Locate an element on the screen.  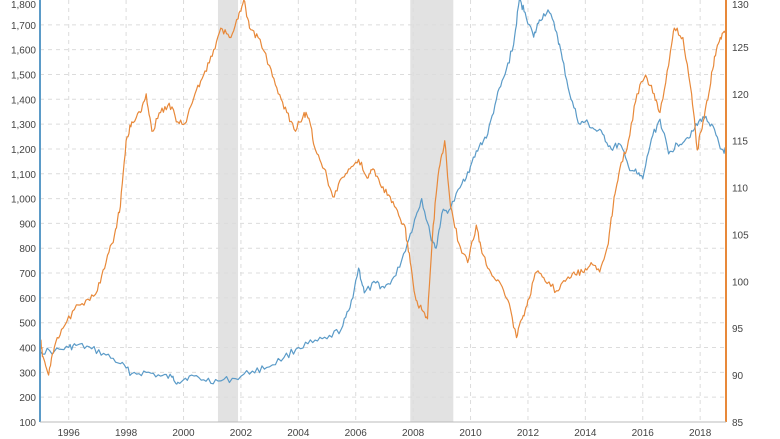
x-tick-label: 2016 is located at coordinates (643, 433).